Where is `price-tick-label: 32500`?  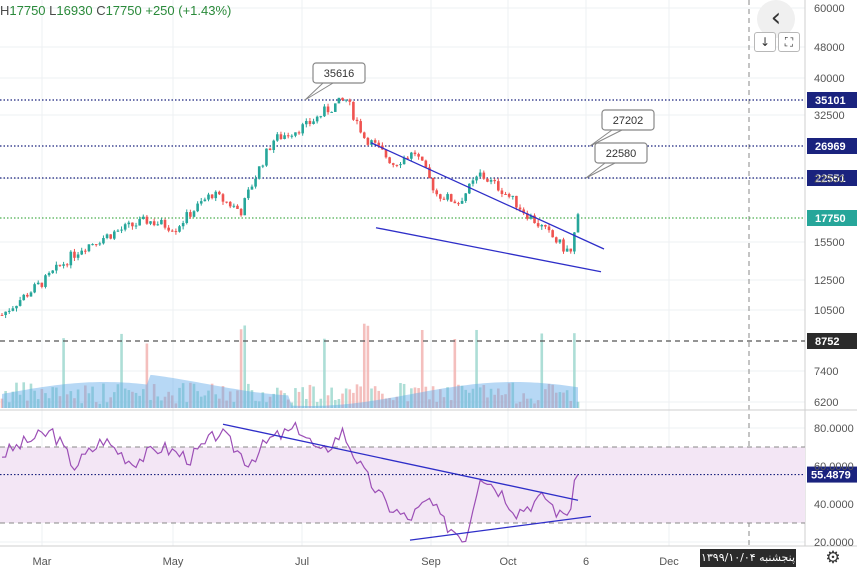
price-tick-label: 32500 is located at coordinates (829, 116).